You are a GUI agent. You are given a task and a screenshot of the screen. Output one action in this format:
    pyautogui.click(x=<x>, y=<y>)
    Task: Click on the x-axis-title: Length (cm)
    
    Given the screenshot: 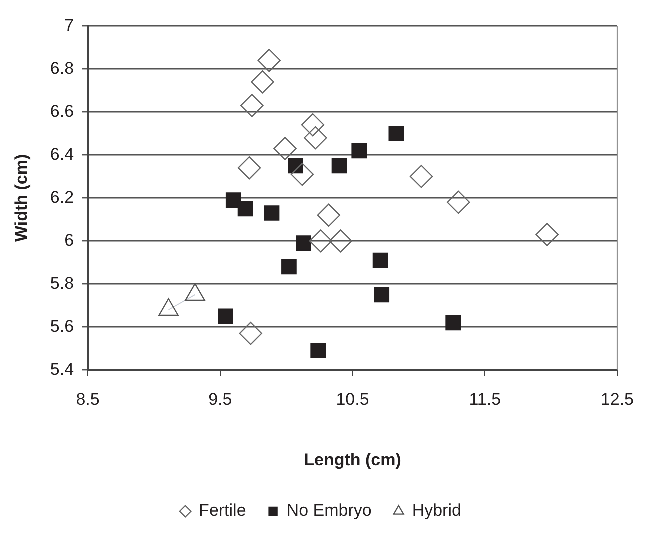 What is the action you would take?
    pyautogui.click(x=353, y=460)
    